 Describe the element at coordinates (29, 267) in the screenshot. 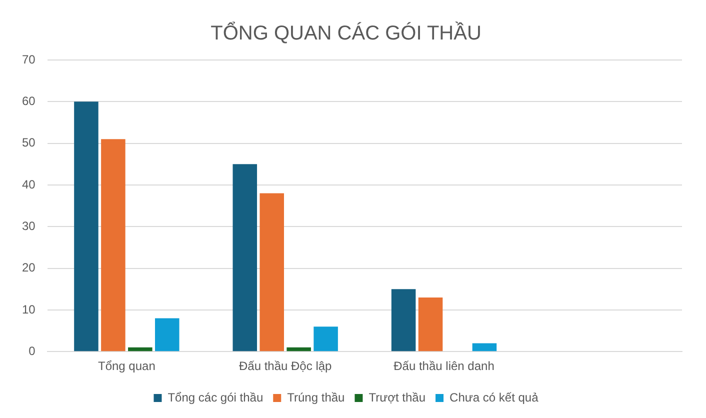

I see `y-tick-label: 20` at that location.